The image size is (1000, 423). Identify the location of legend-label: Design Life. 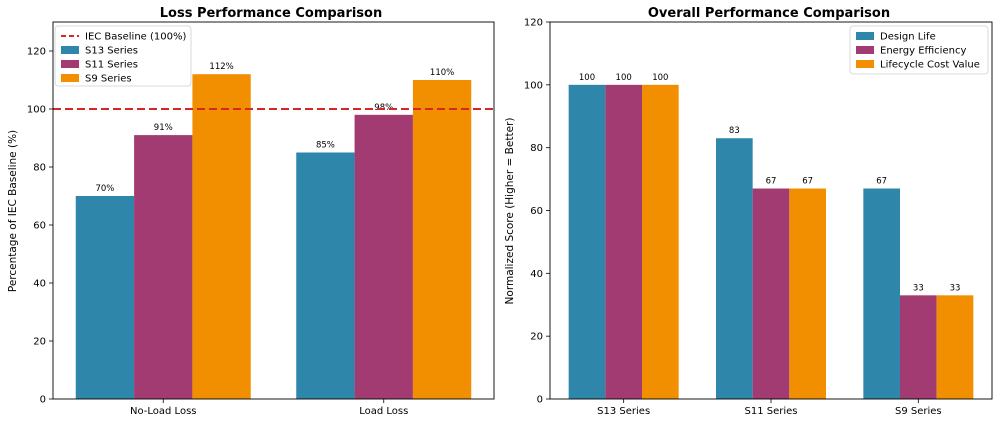
(908, 37).